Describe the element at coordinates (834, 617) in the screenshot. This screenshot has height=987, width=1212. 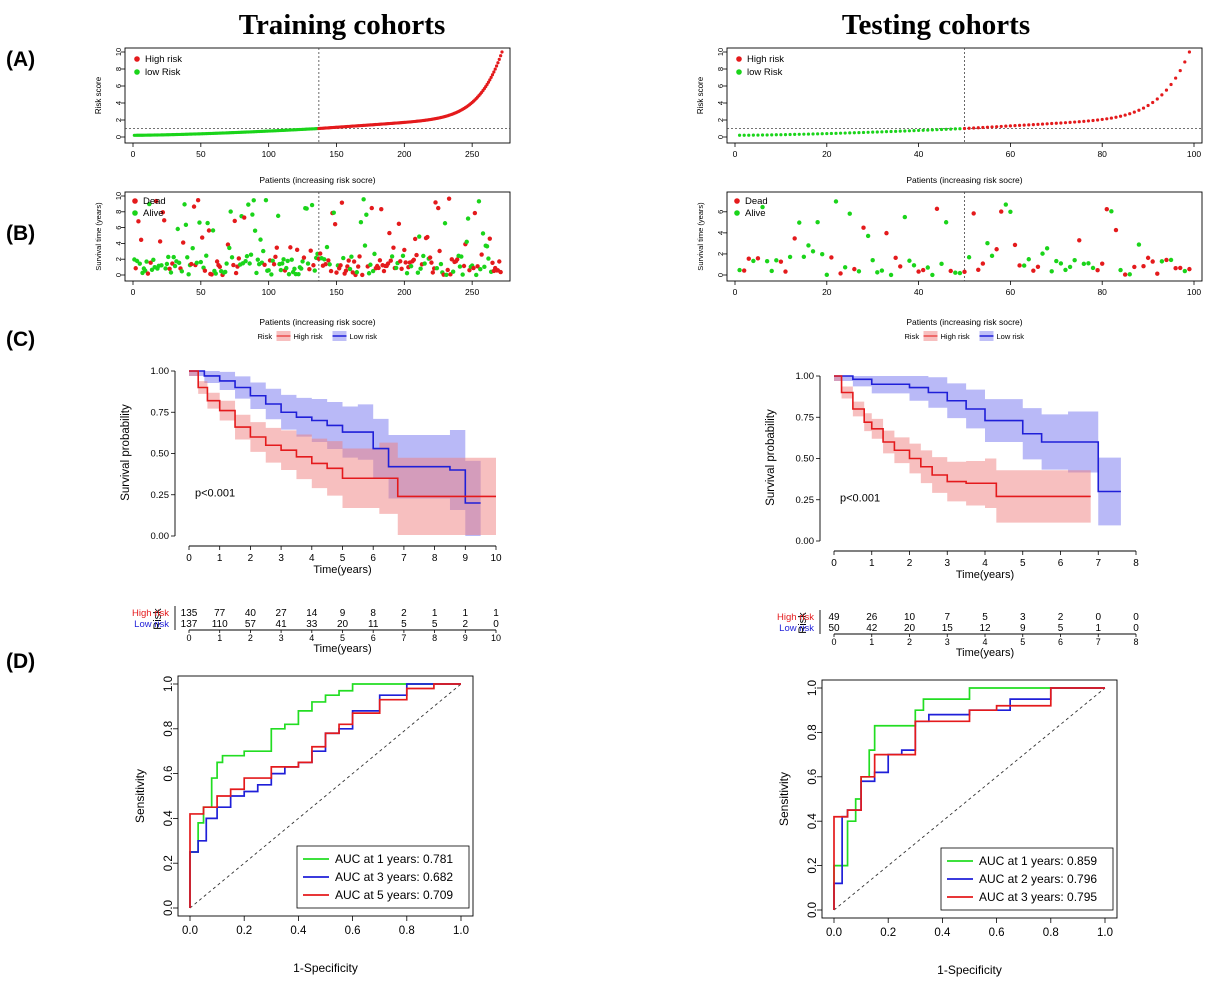
I see `test-risktable-high-value: 49` at that location.